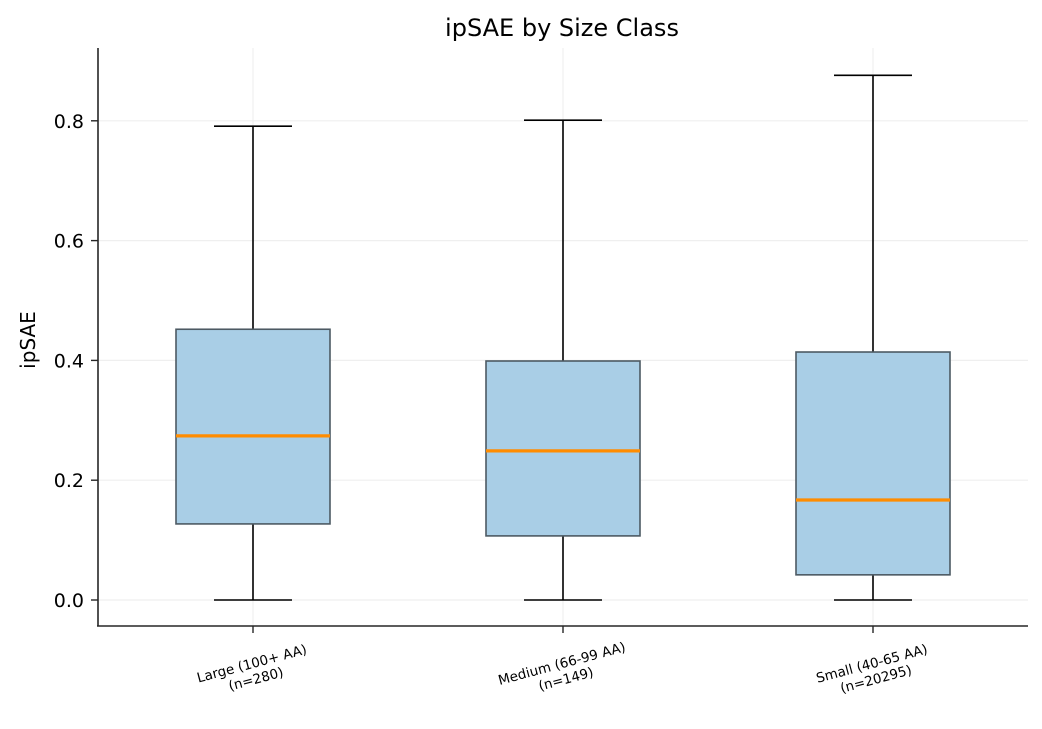 The image size is (1042, 729). What do you see at coordinates (251, 668) in the screenshot?
I see `x-tick-label: Large (100+ AA)(n=280)` at bounding box center [251, 668].